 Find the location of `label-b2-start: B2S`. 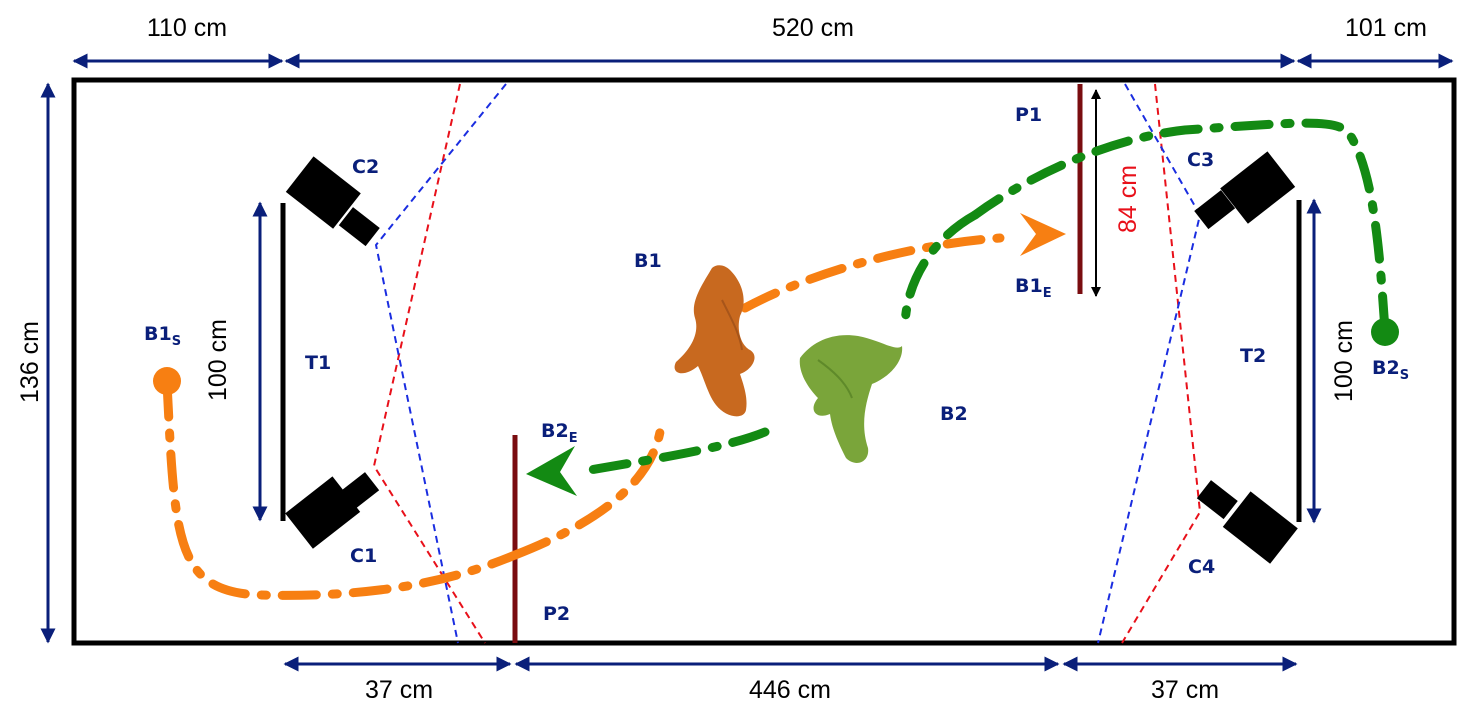

label-b2-start: B2S is located at coordinates (1390, 370).